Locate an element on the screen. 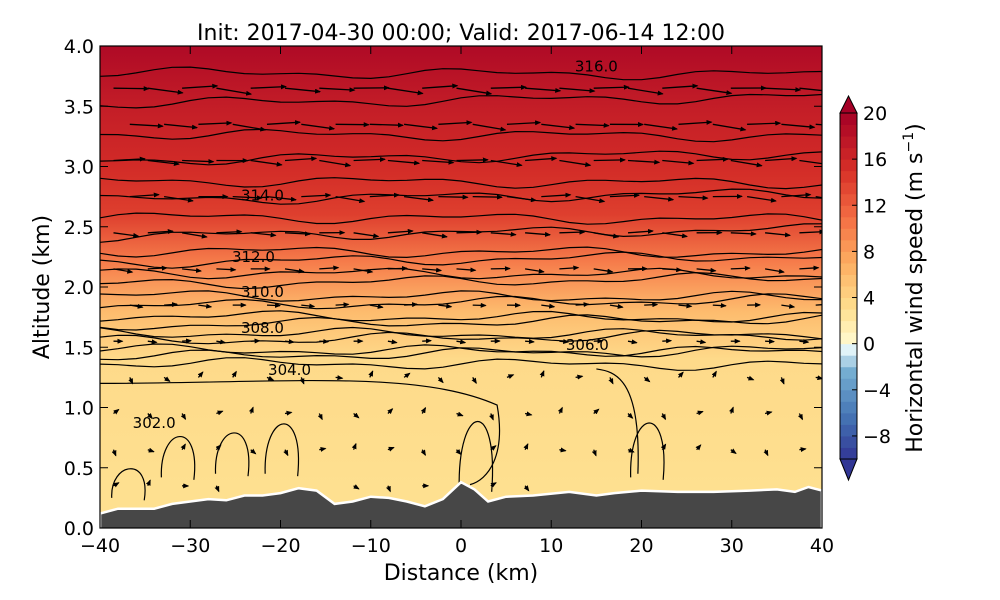 This screenshot has height=600, width=1000. x-tick-label: 20 is located at coordinates (641, 546).